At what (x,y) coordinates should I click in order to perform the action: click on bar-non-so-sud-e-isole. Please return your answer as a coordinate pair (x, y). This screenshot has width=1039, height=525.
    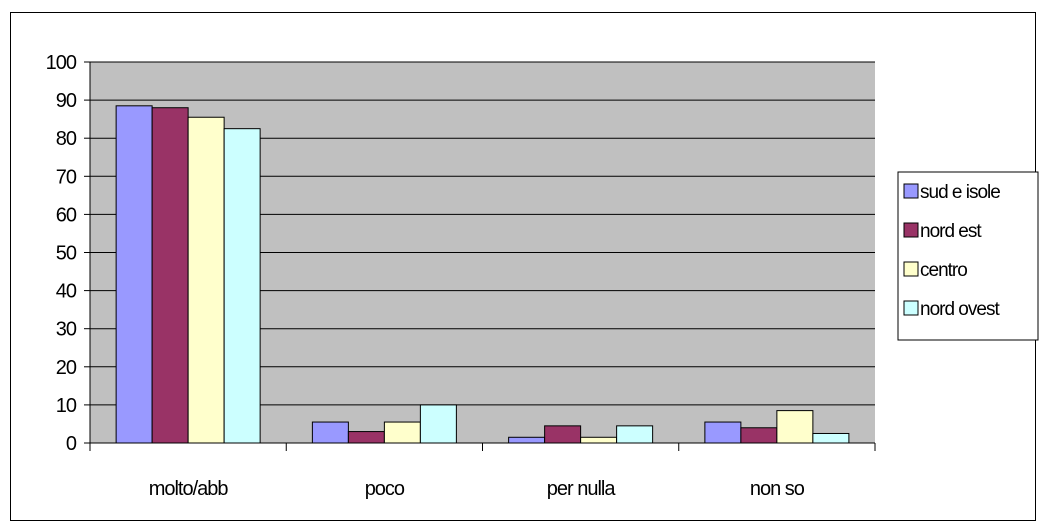
    Looking at the image, I should click on (723, 432).